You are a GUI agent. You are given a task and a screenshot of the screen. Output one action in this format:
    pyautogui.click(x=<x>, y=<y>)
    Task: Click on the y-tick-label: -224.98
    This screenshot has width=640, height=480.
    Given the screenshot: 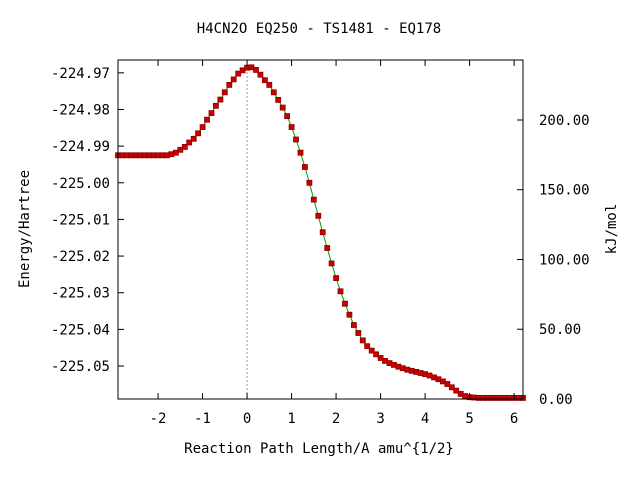 What is the action you would take?
    pyautogui.click(x=80, y=110)
    